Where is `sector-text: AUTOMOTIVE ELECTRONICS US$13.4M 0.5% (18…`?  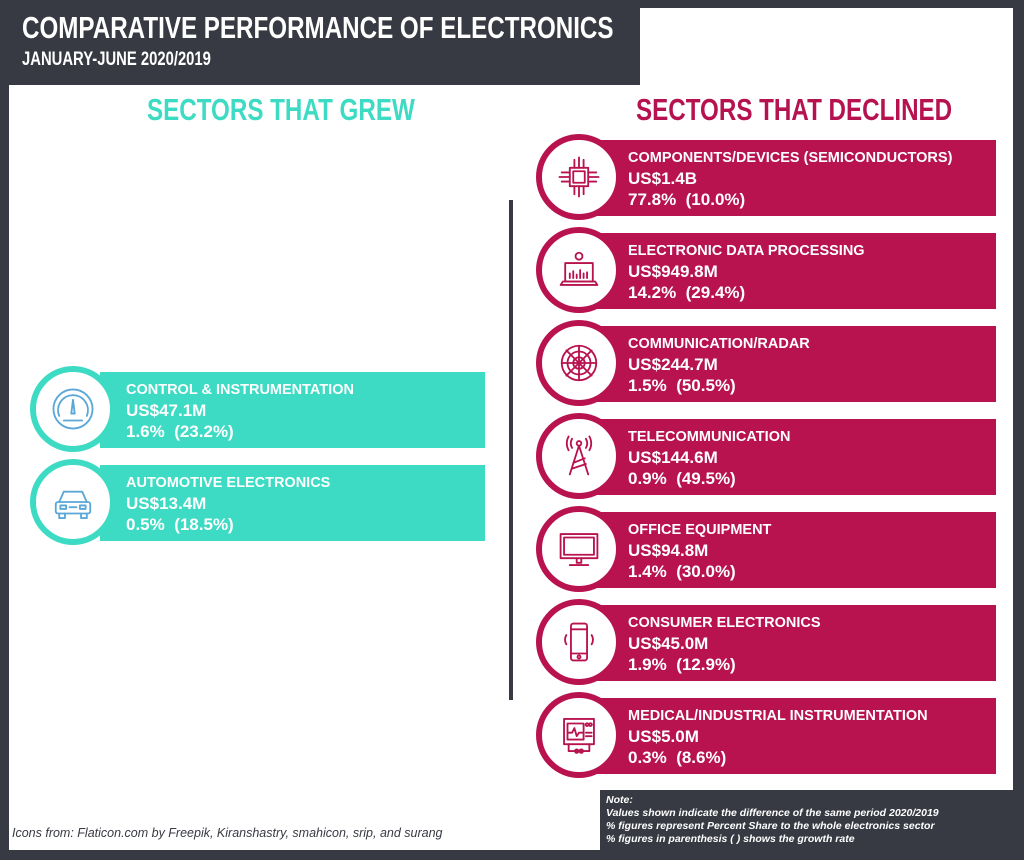
sector-text: AUTOMOTIVE ELECTRONICS US$13.4M 0.5% (18… is located at coordinates (228, 504).